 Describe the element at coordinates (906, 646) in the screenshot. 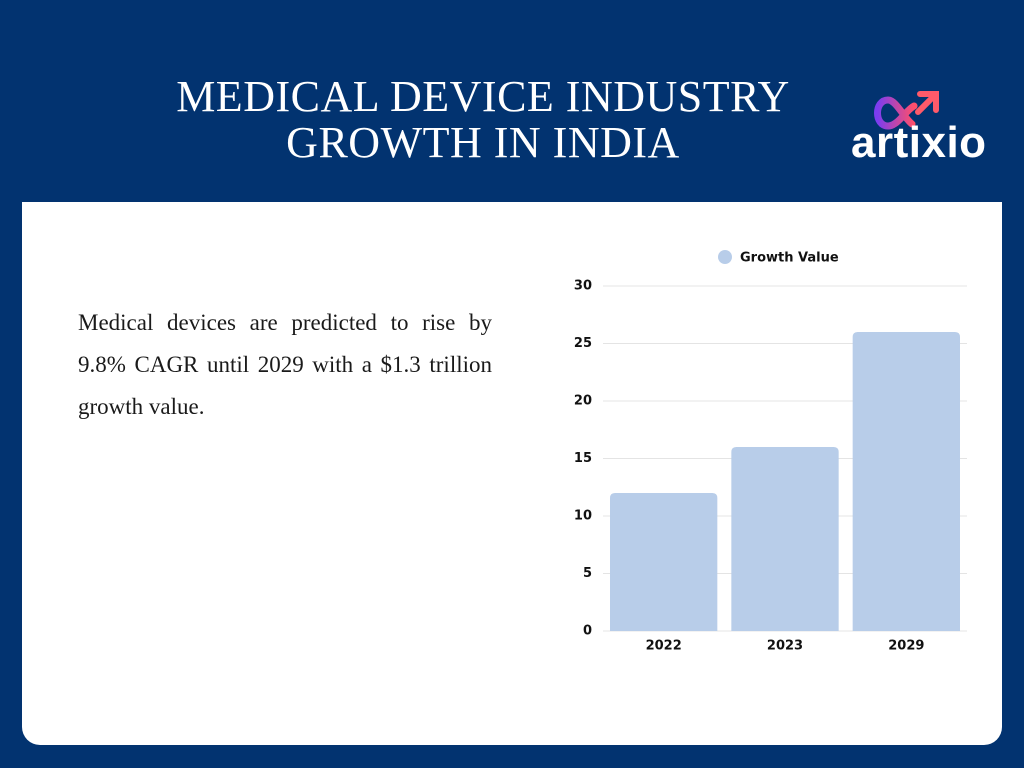

I see `x-tick-label: 2029` at that location.